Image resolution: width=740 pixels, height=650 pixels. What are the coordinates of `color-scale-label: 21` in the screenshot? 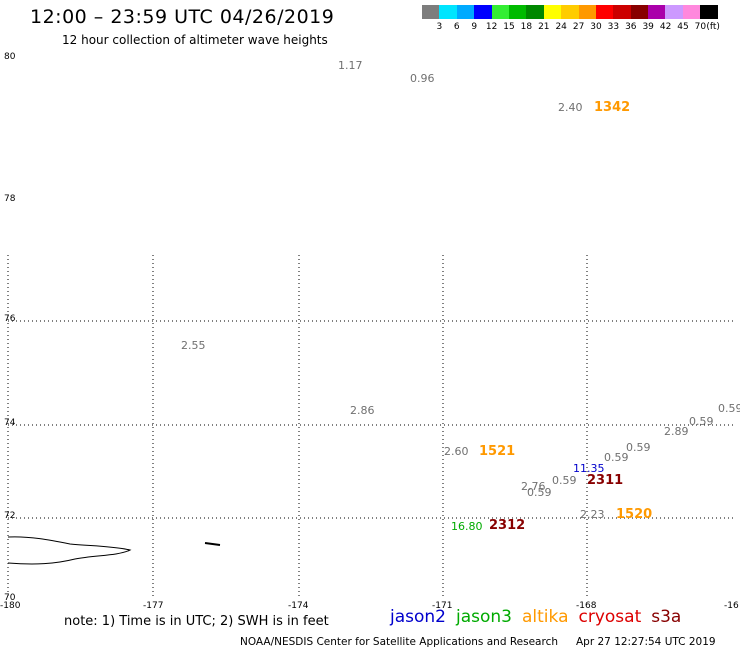 It's located at (544, 27).